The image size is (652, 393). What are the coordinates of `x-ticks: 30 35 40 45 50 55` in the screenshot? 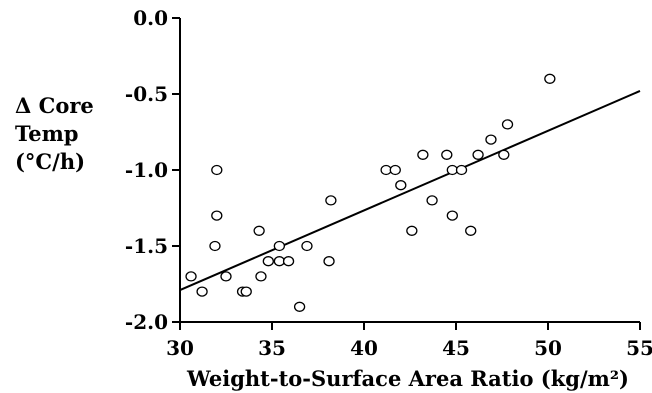 It's located at (409, 341).